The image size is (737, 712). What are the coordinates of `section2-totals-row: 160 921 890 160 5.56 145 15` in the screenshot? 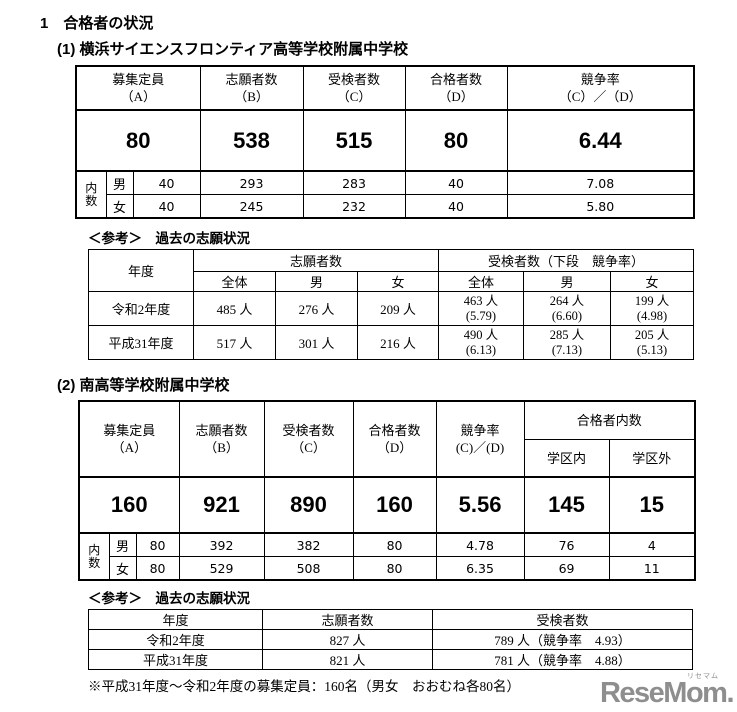 It's located at (387, 505).